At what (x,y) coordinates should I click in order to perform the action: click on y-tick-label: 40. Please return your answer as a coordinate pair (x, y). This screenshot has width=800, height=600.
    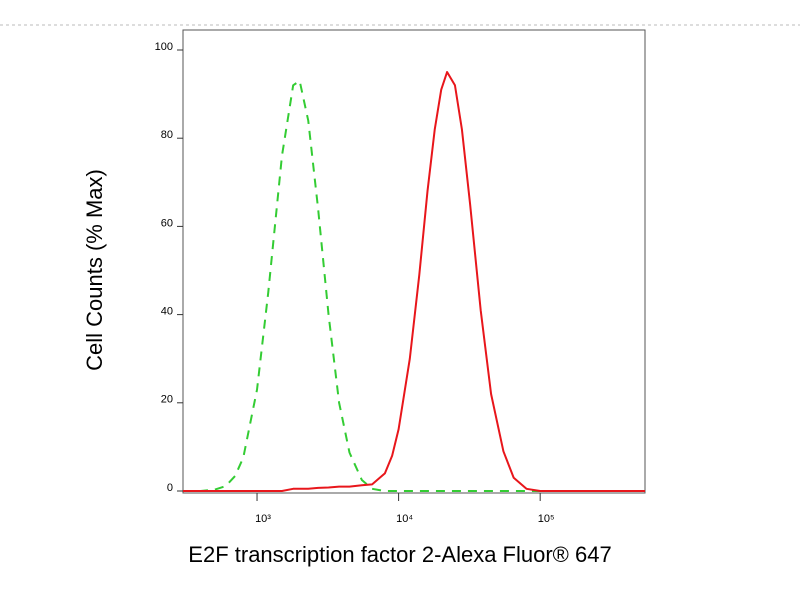
    Looking at the image, I should click on (167, 312).